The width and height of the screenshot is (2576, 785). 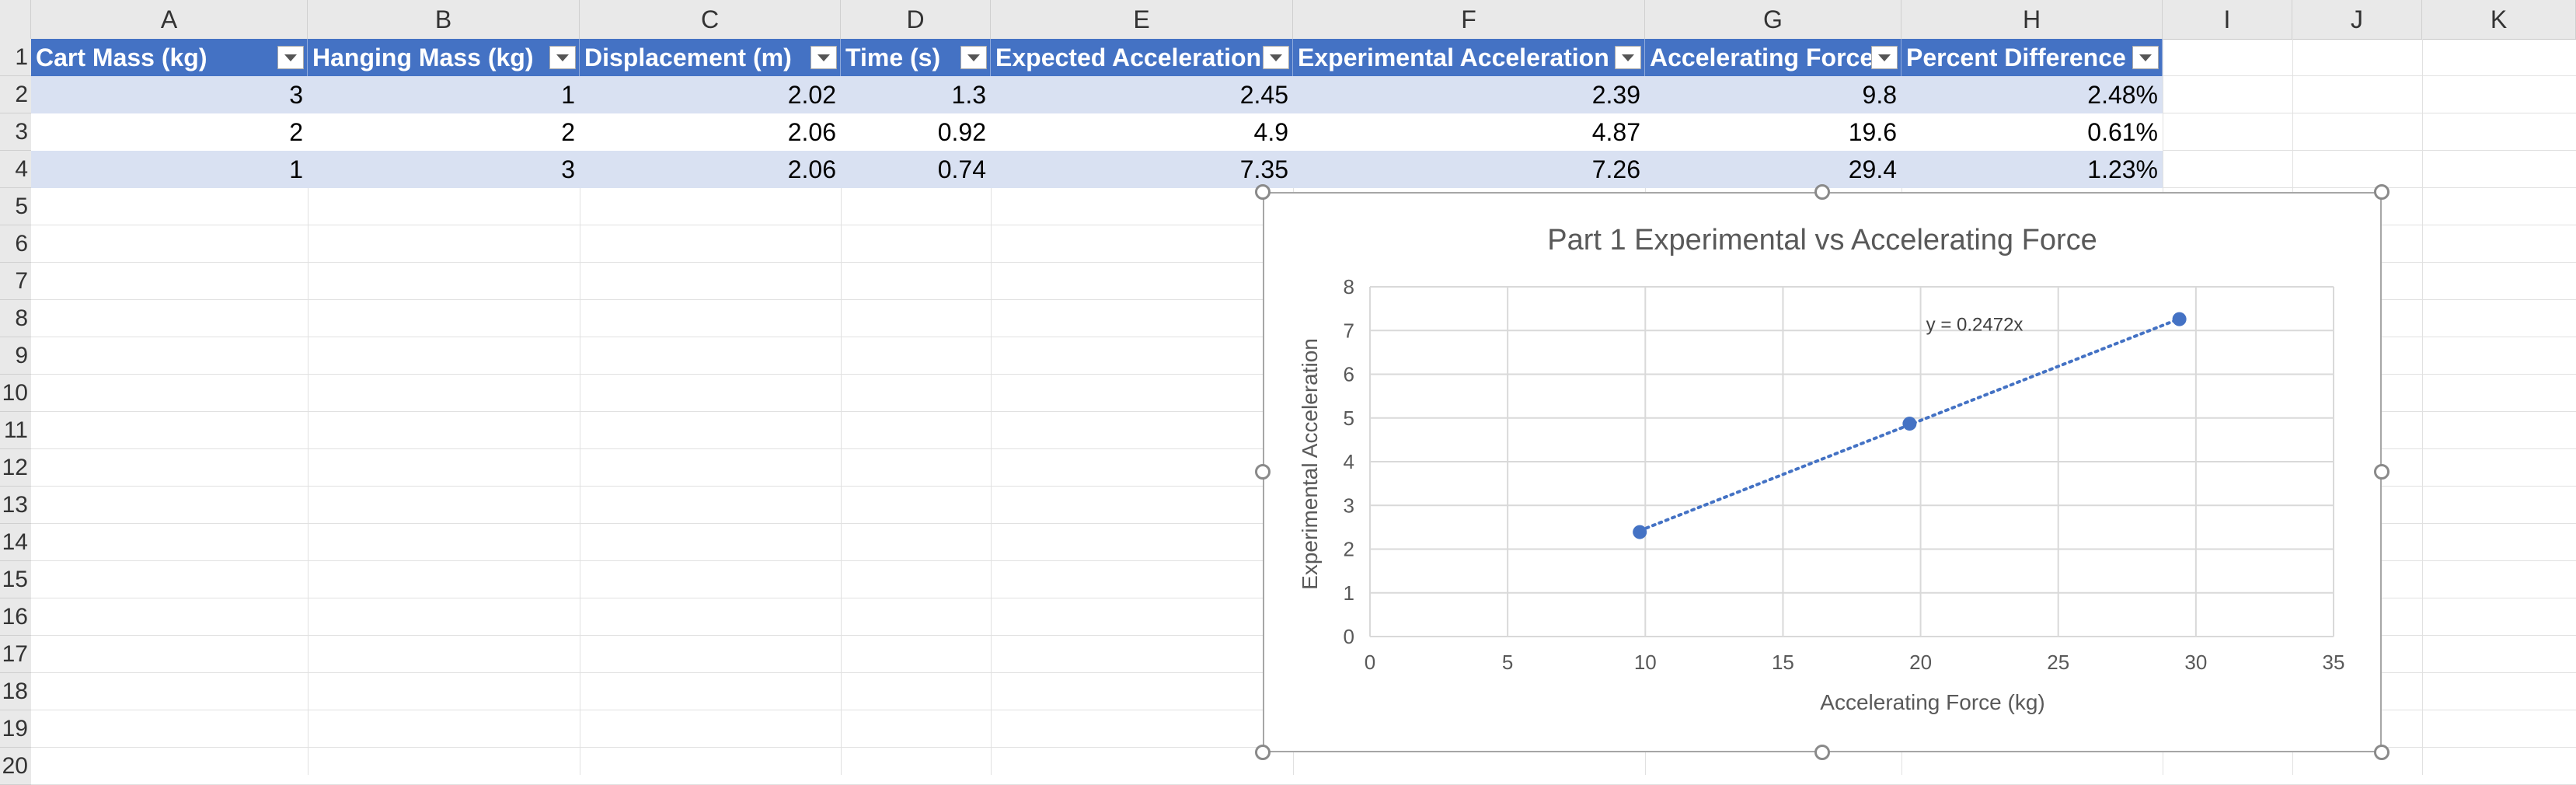 What do you see at coordinates (15, 132) in the screenshot?
I see `row-header: 3` at bounding box center [15, 132].